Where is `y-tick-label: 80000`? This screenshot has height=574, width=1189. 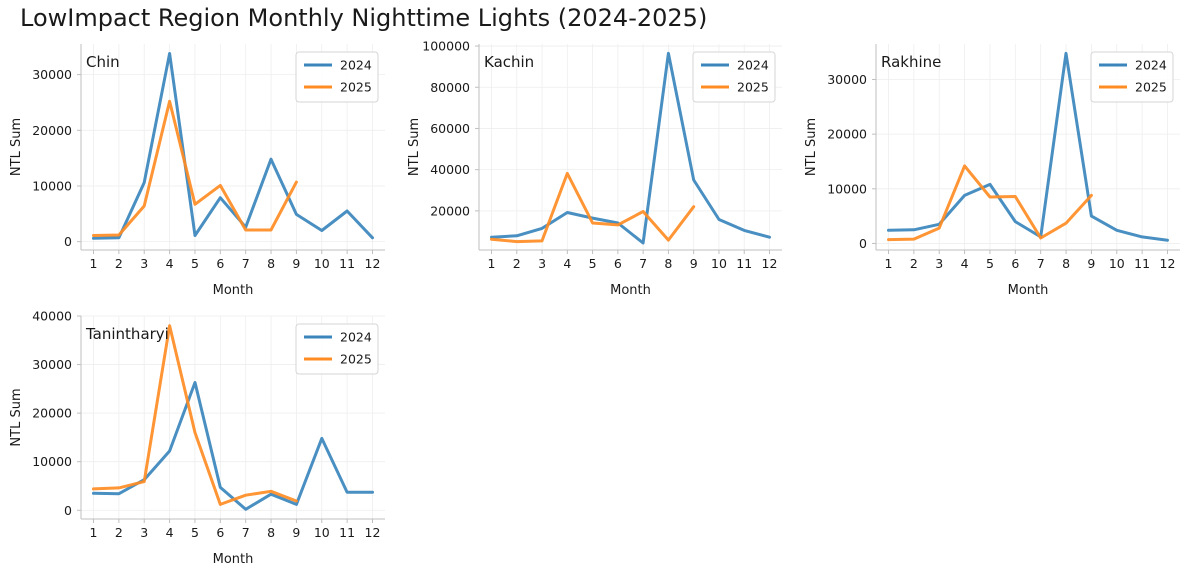
y-tick-label: 80000 is located at coordinates (450, 87).